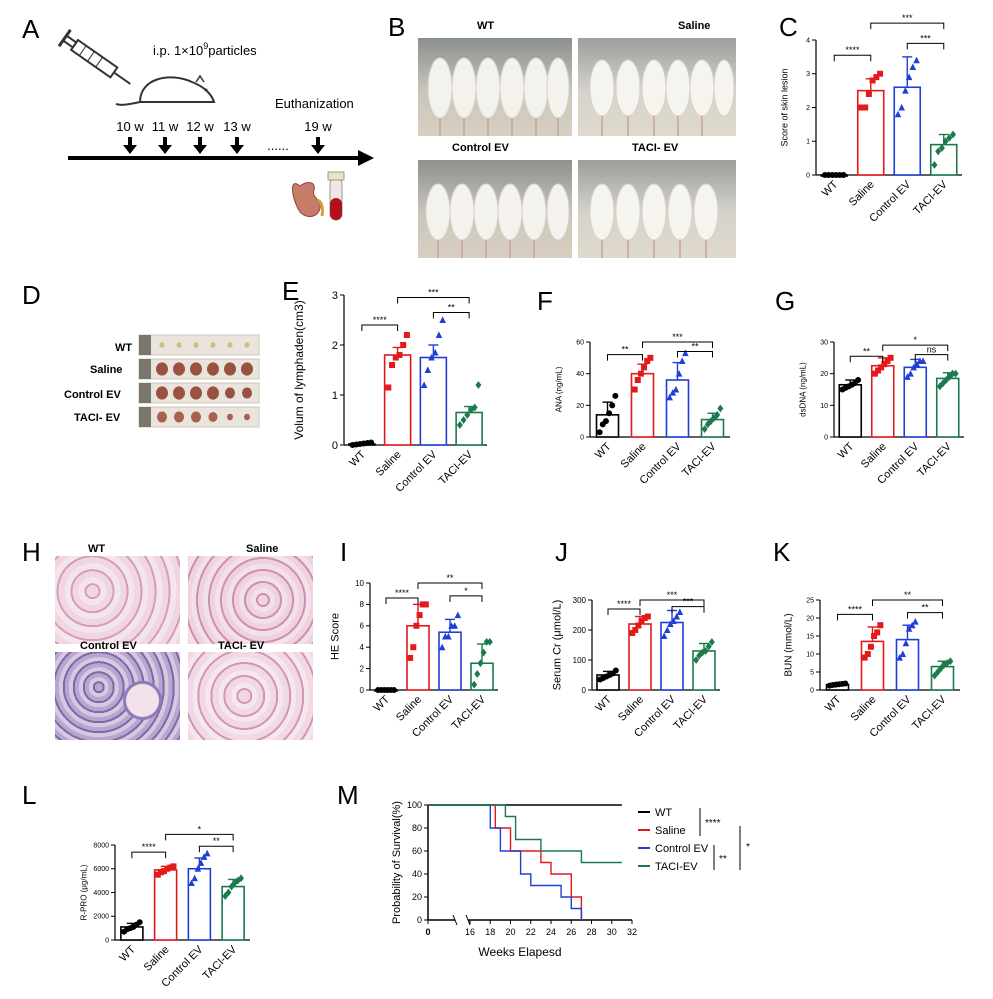 This screenshot has height=999, width=993. Describe the element at coordinates (130, 126) in the screenshot. I see `week-label: 10 w` at that location.